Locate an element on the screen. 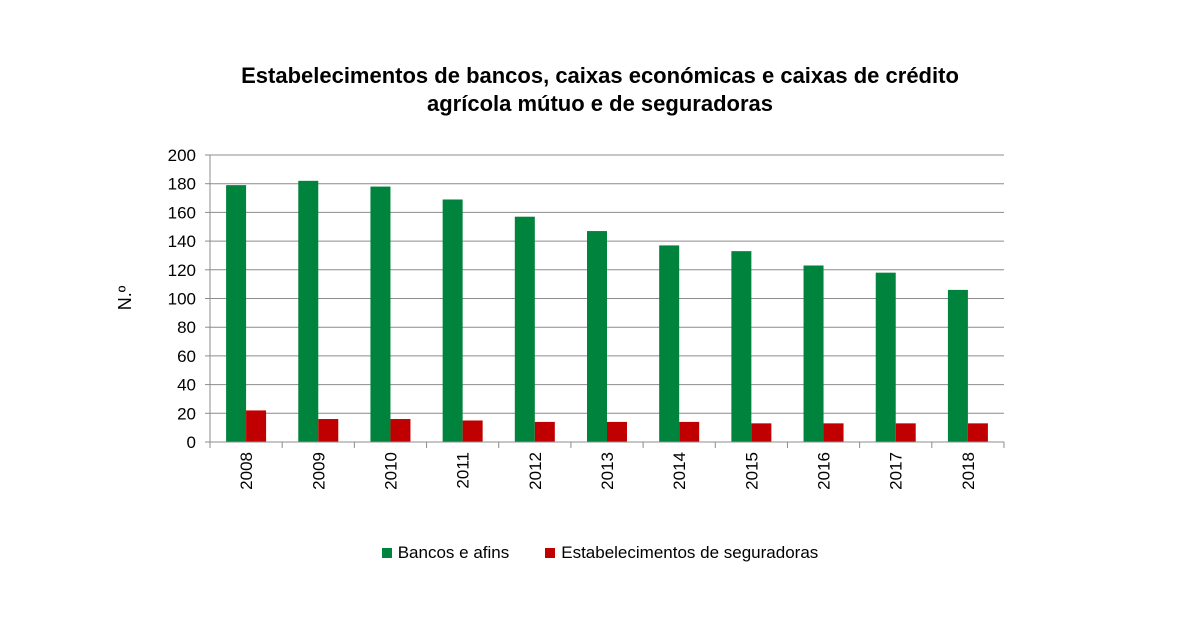 The image size is (1200, 628). x-tick-label: 2015 is located at coordinates (751, 471).